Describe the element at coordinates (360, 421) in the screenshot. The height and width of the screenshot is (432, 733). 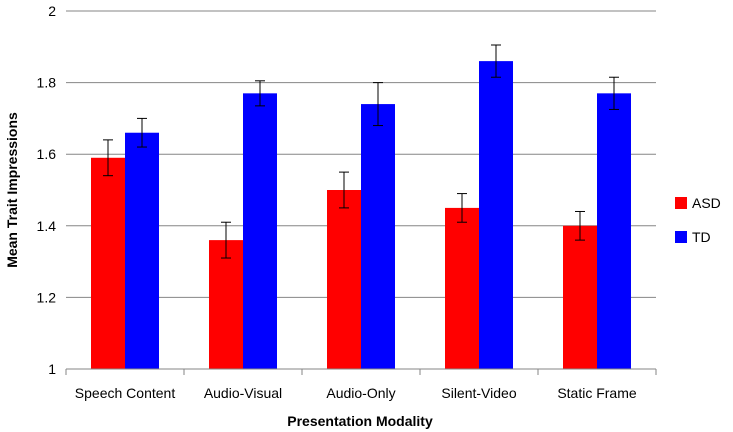
I see `x-axis-title: Presentation Modality` at that location.